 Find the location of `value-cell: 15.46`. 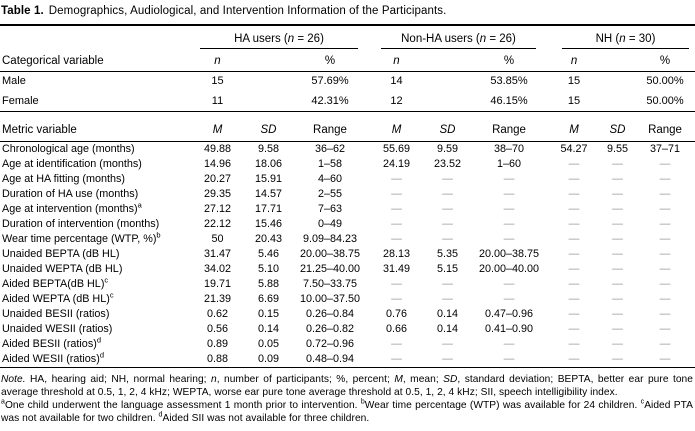

value-cell: 15.46 is located at coordinates (268, 223).